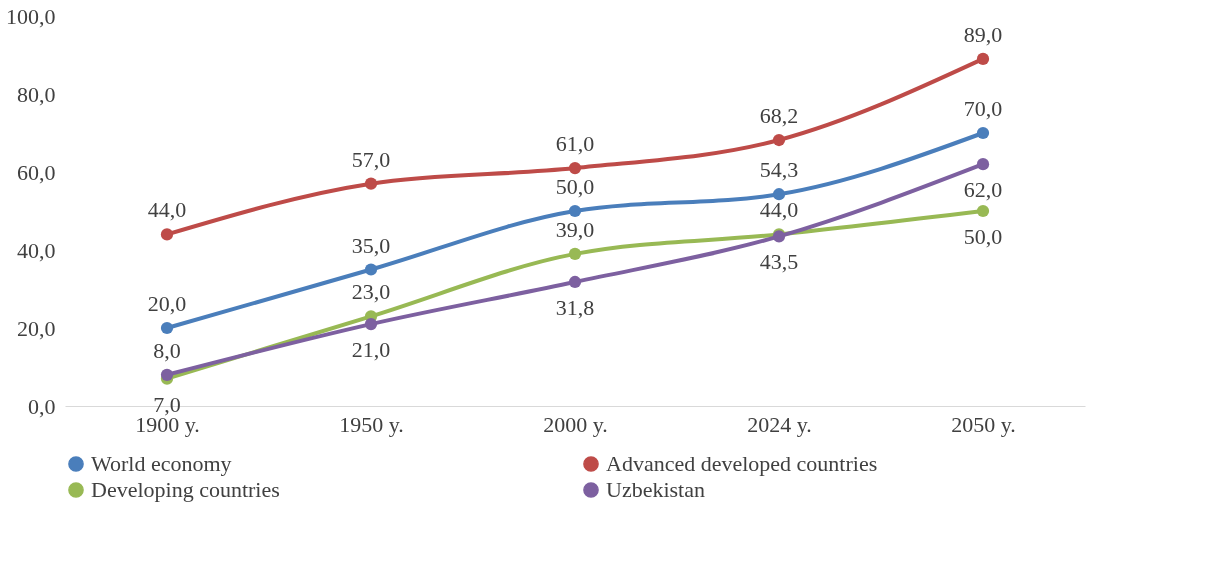 The image size is (1208, 573). I want to click on y-tick-label: 80,0, so click(36, 94).